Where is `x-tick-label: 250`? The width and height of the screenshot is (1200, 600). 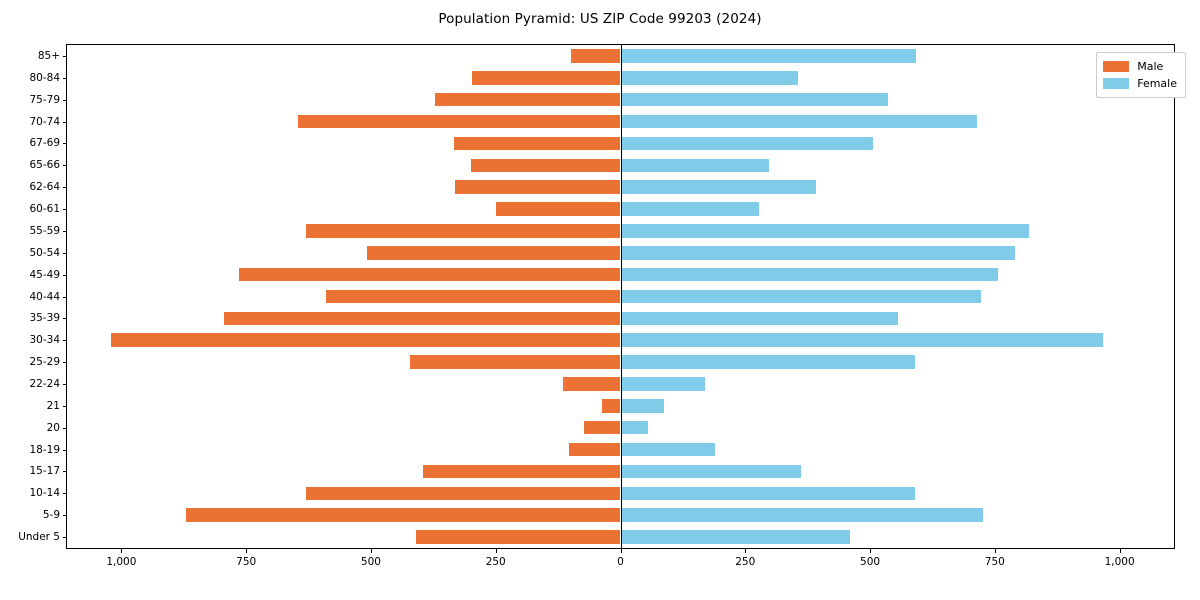 x-tick-label: 250 is located at coordinates (745, 562).